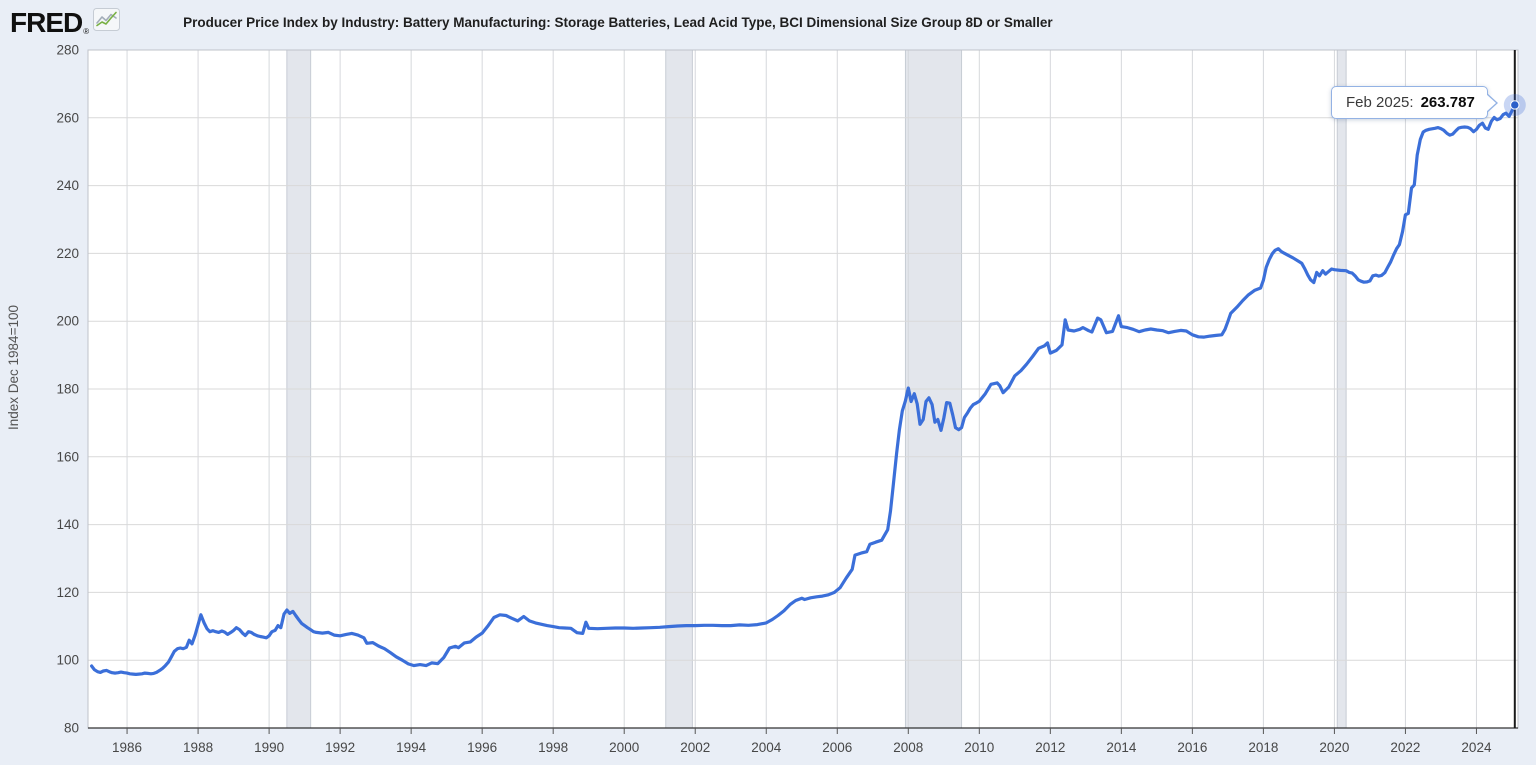 The width and height of the screenshot is (1536, 765). I want to click on svg-text: 180, so click(67, 389).